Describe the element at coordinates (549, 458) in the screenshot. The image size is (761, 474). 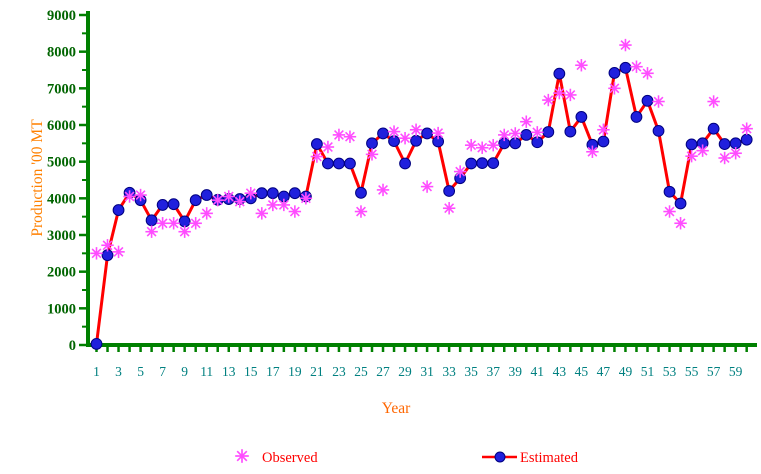
I see `legend-estimated-label: Estimated` at that location.